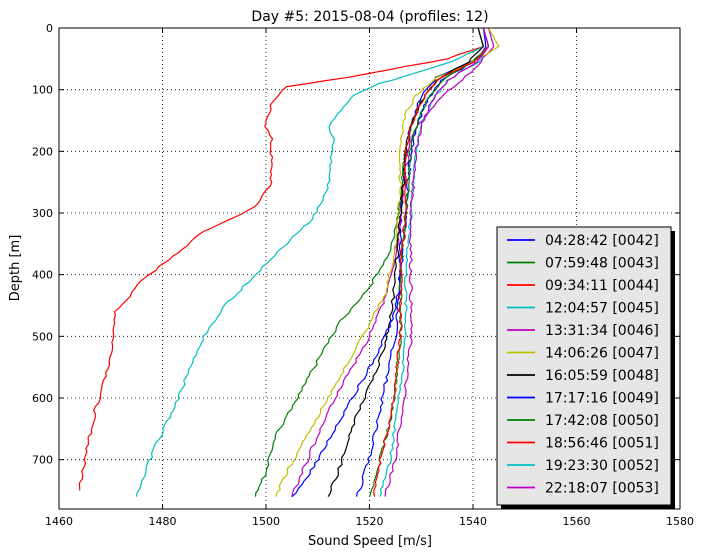 Image resolution: width=703 pixels, height=558 pixels. I want to click on y-tick-label: 100, so click(42, 90).